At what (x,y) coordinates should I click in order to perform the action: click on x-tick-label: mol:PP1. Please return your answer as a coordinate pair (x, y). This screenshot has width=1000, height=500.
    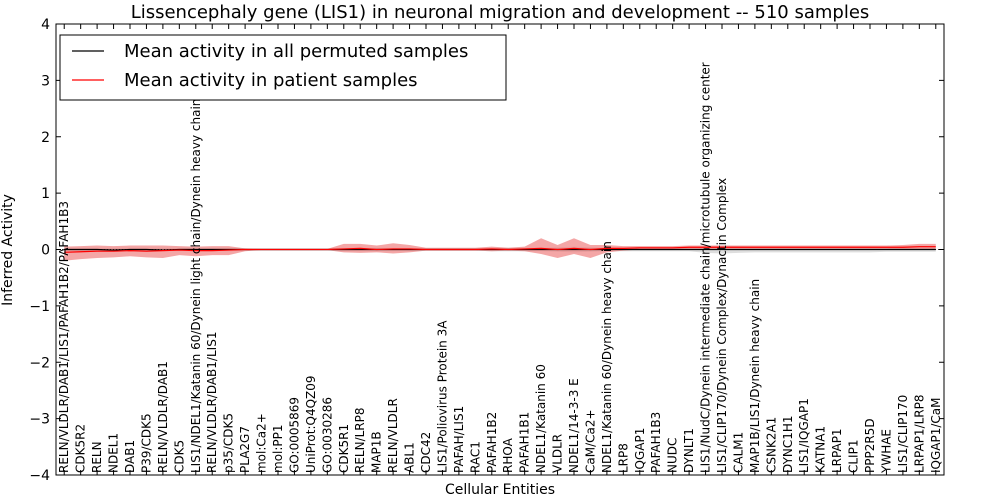
    Looking at the image, I should click on (278, 448).